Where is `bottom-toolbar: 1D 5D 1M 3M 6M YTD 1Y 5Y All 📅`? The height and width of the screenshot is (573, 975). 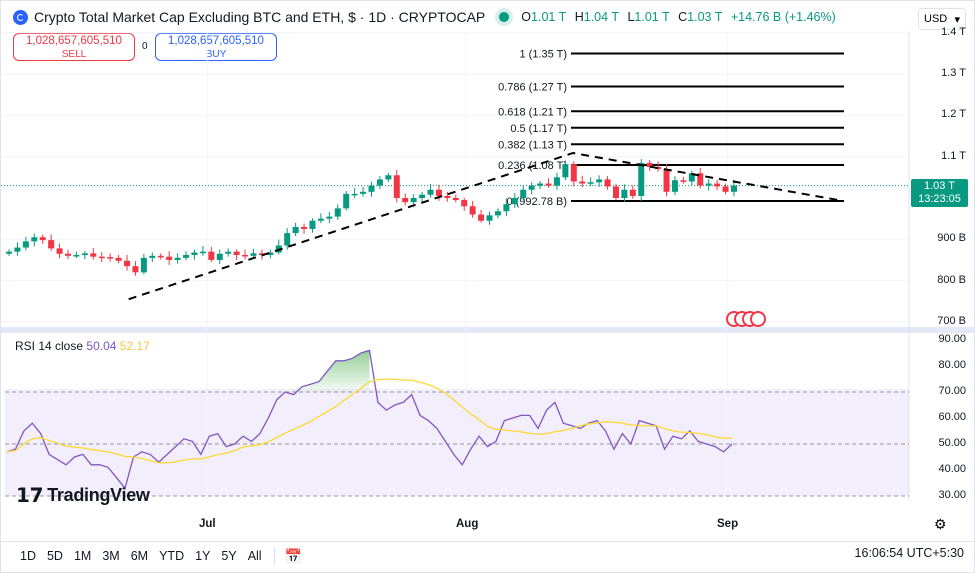
bottom-toolbar: 1D 5D 1M 3M 6M YTD 1Y 5Y All 📅 is located at coordinates (487, 555).